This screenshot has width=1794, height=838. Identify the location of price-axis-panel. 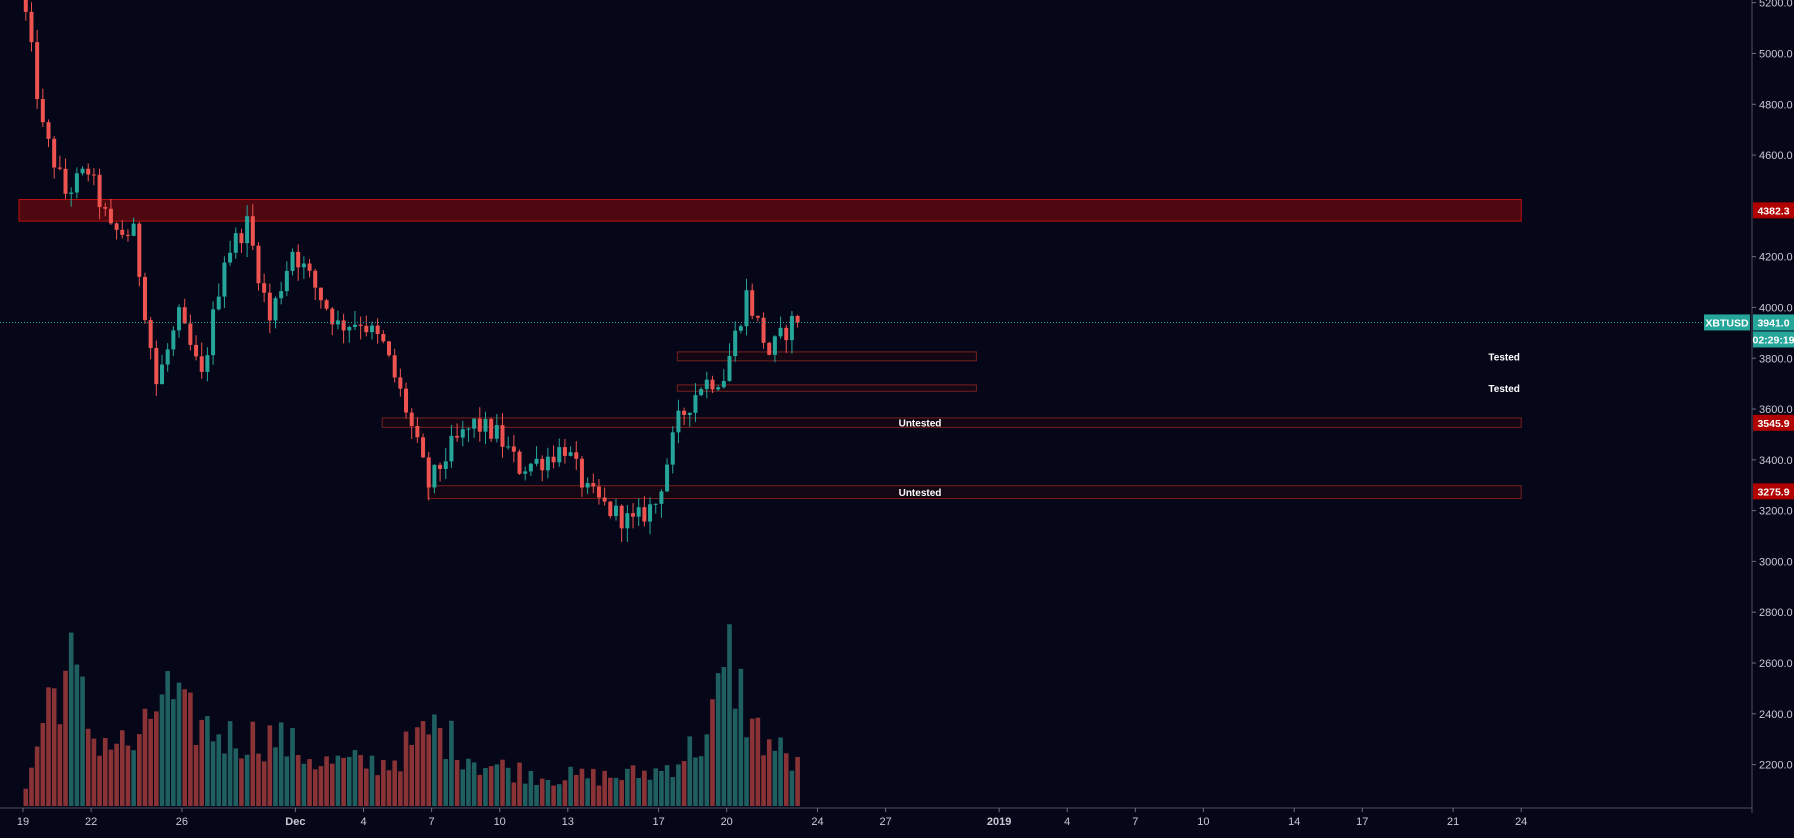
(1773, 406).